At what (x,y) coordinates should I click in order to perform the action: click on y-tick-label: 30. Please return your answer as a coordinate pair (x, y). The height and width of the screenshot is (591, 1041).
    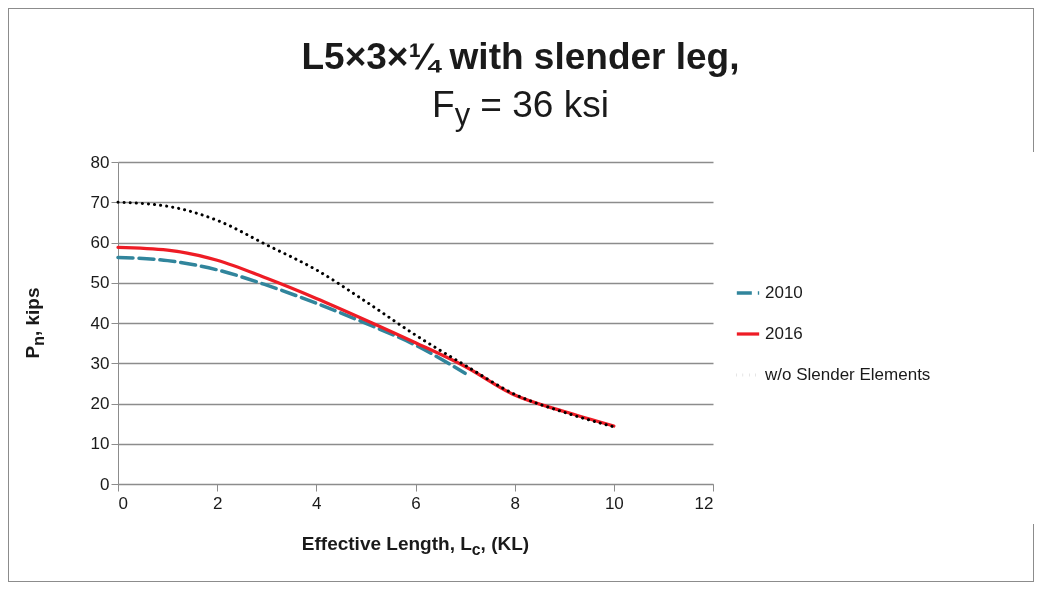
    Looking at the image, I should click on (100, 363).